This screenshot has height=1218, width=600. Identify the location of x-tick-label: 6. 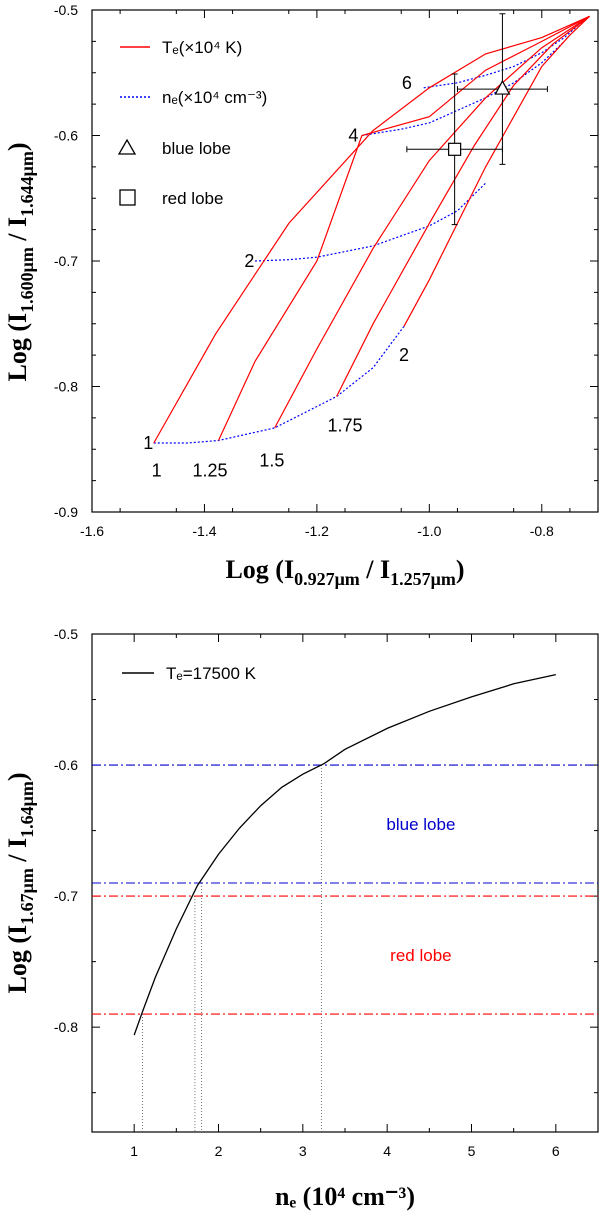
(556, 1151).